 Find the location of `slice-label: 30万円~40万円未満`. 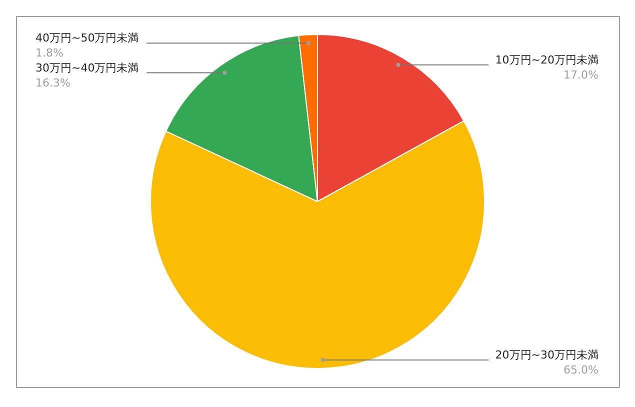

slice-label: 30万円~40万円未満 is located at coordinates (87, 67).